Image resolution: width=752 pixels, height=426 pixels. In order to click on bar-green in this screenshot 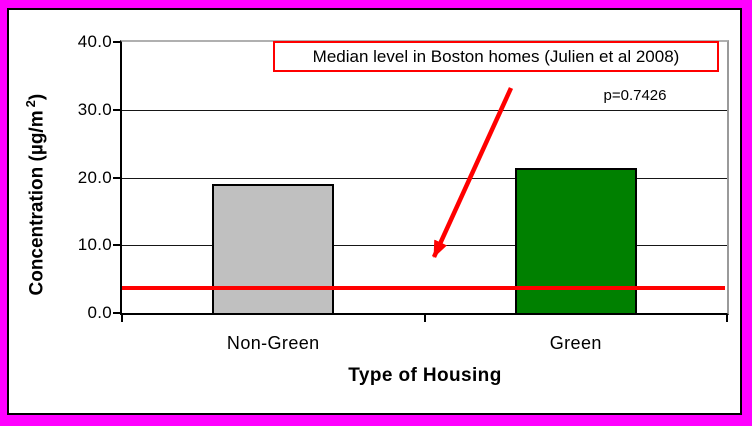, I will do `click(575, 241)`.